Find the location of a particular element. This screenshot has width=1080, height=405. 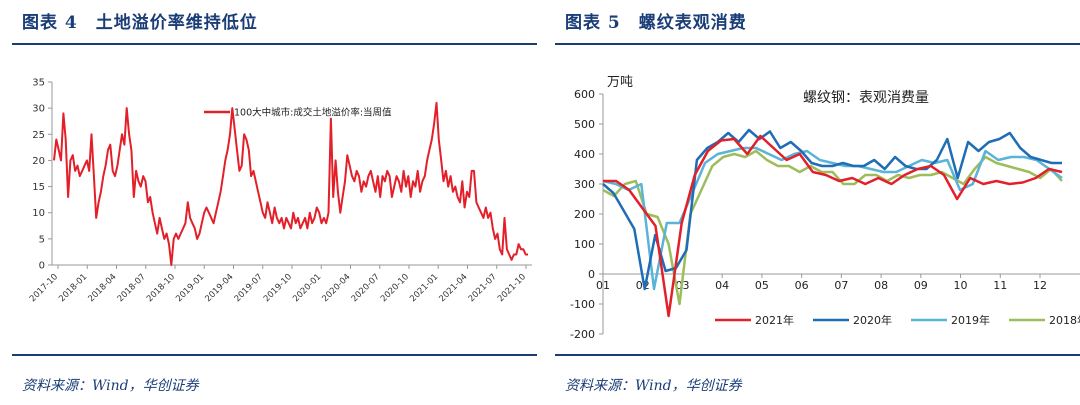

left-y-tick-label: 35 is located at coordinates (38, 83).